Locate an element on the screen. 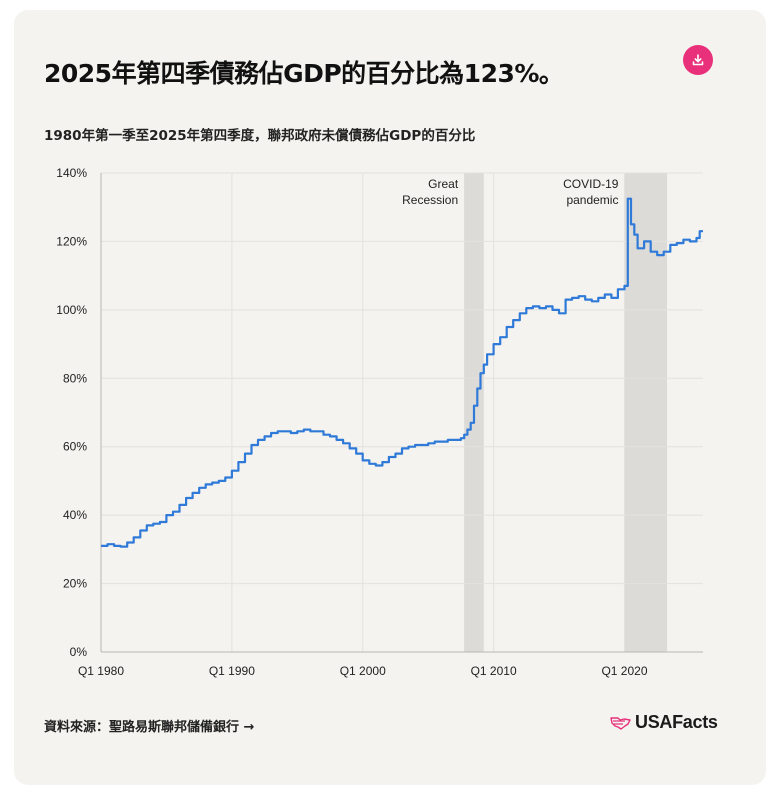  usafacts-logo: USAFacts is located at coordinates (664, 722).